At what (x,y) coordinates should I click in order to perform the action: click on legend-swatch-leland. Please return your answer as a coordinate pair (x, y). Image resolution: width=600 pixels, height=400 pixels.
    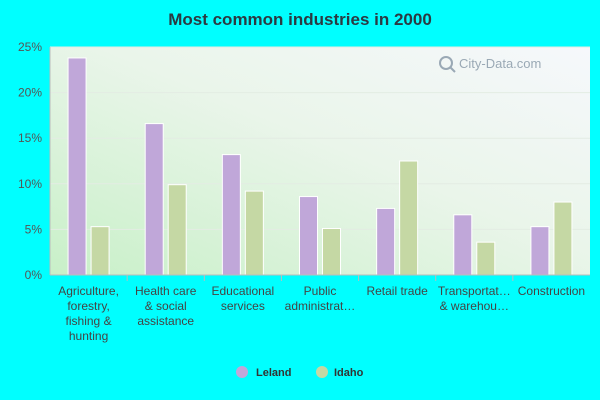
    Looking at the image, I should click on (242, 372).